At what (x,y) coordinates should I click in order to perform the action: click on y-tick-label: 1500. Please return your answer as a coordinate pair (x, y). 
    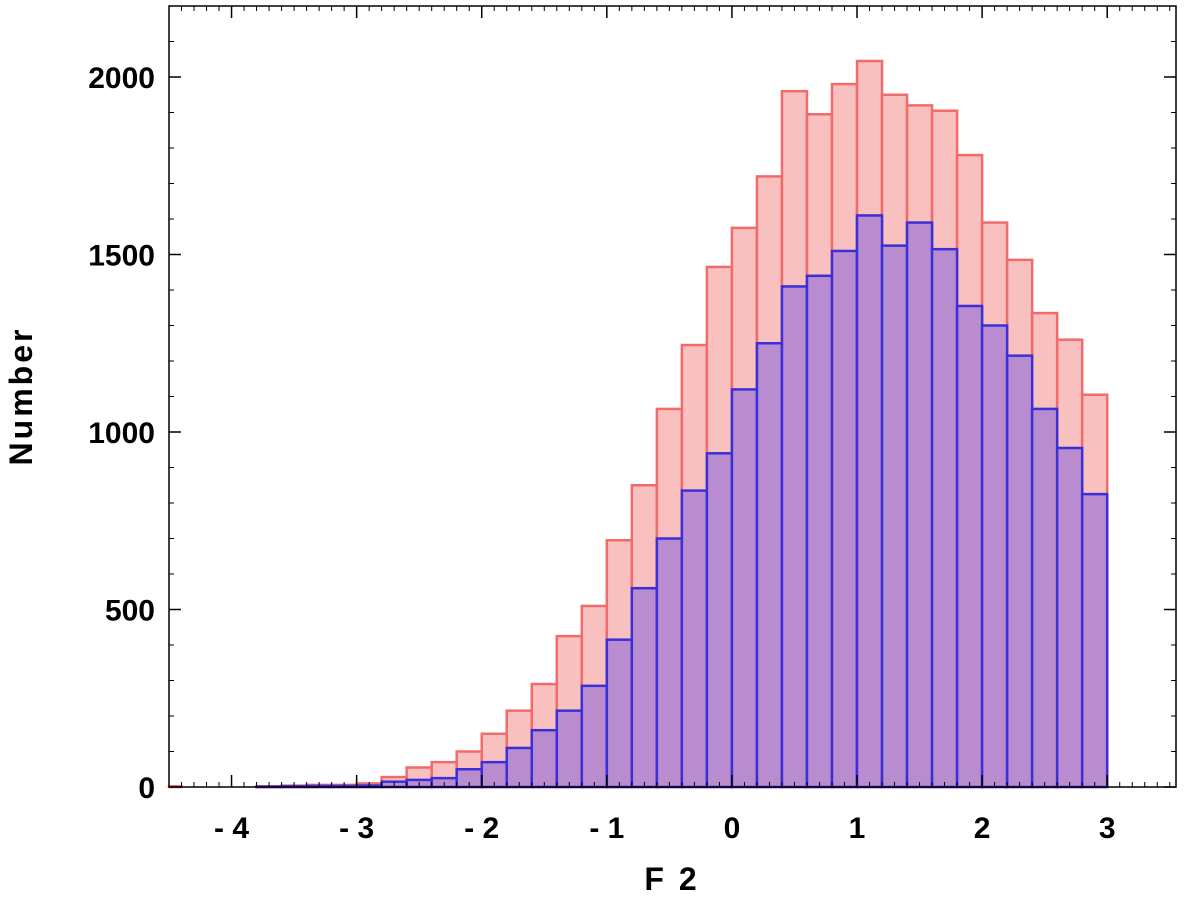
    Looking at the image, I should click on (121, 256).